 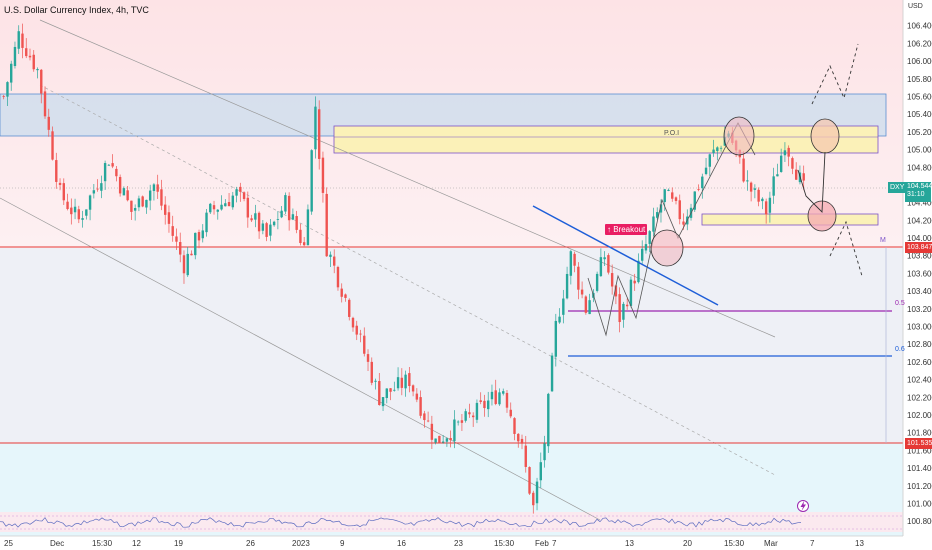 I want to click on price-tick-label: 105.200, so click(x=919, y=132).